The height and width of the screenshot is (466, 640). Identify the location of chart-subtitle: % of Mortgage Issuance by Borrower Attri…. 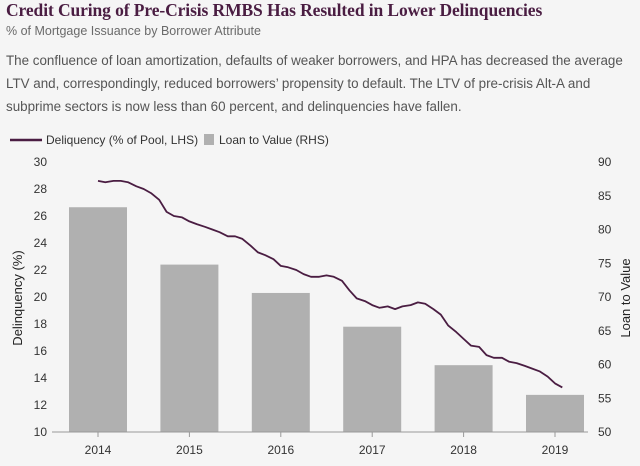
(133, 31).